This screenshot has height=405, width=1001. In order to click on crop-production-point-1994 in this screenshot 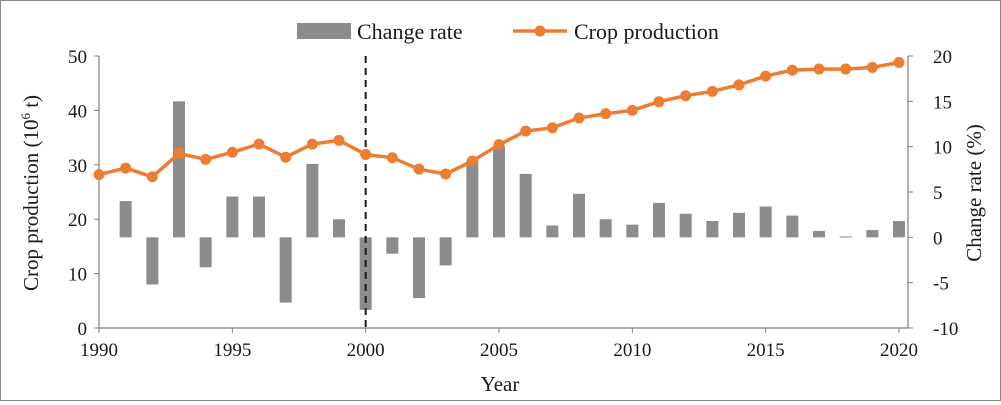, I will do `click(206, 159)`.